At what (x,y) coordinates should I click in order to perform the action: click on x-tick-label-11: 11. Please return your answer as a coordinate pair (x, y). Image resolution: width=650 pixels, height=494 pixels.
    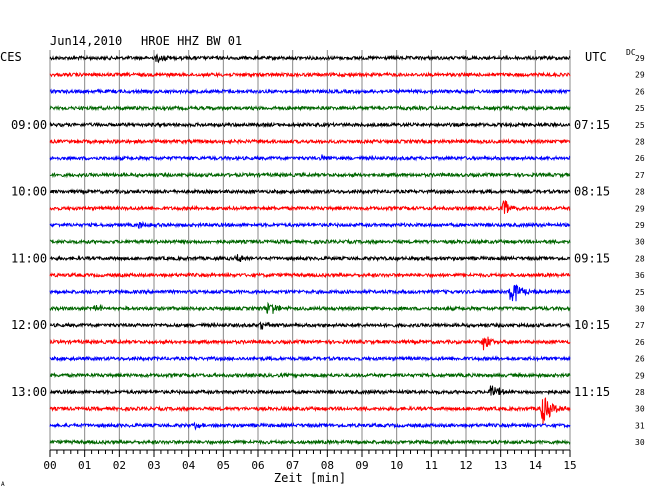
    Looking at the image, I should click on (431, 465).